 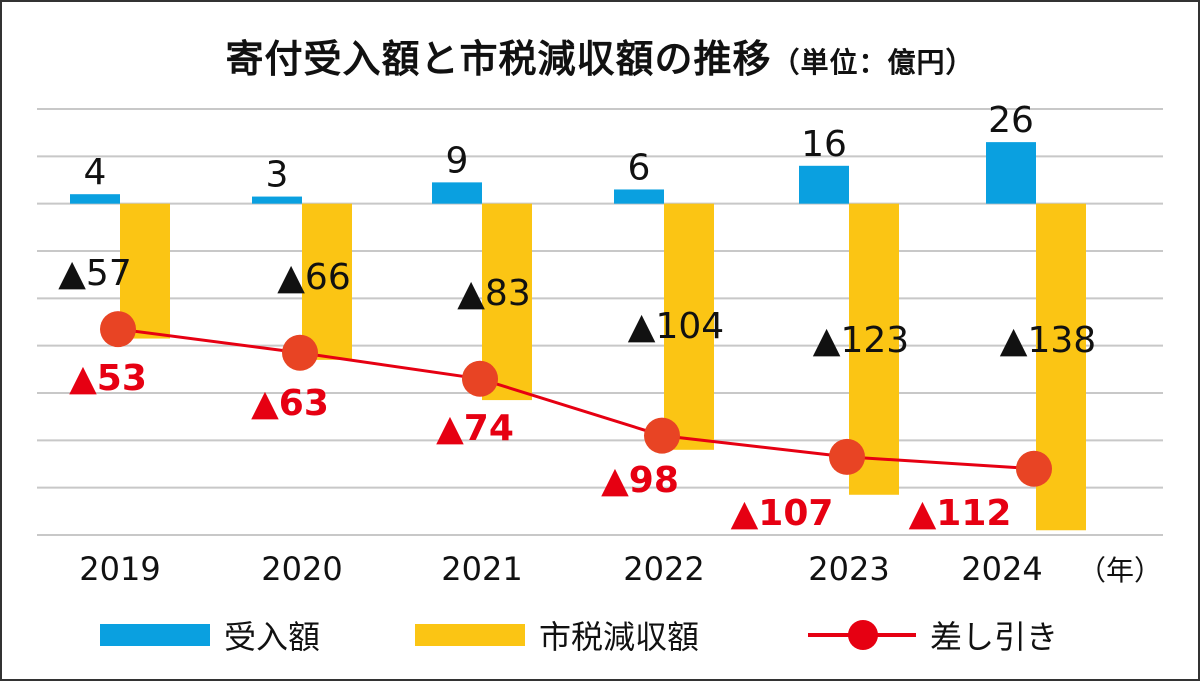 I want to click on legend-swatch-yellow, so click(x=470, y=635).